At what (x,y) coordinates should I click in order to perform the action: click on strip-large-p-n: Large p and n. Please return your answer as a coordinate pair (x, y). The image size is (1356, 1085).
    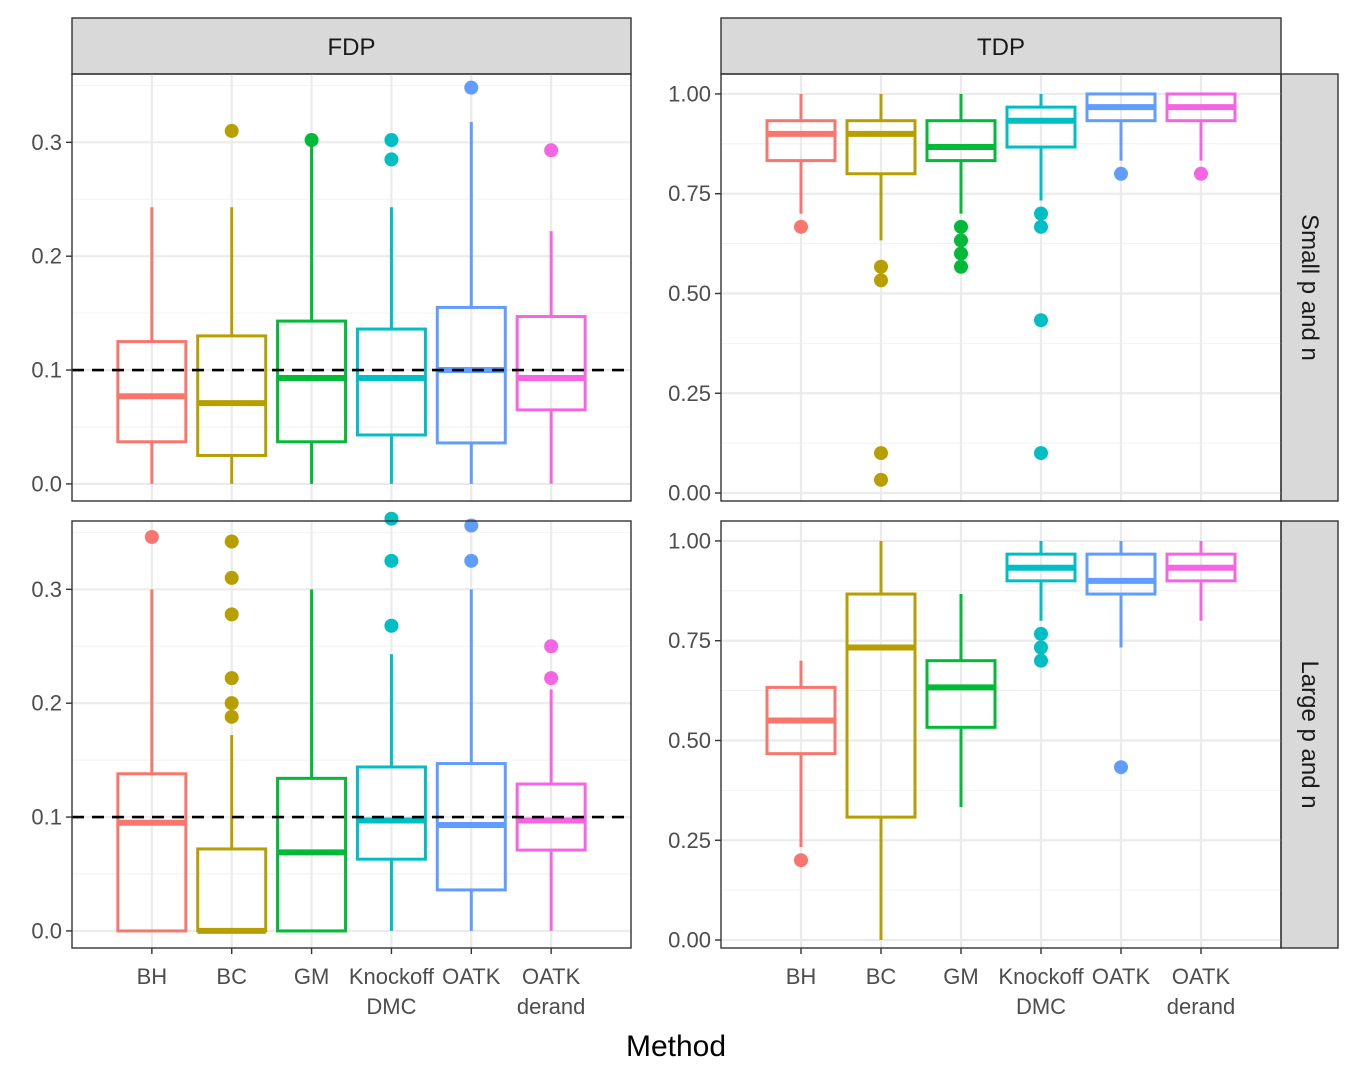
    Looking at the image, I should click on (1309, 734).